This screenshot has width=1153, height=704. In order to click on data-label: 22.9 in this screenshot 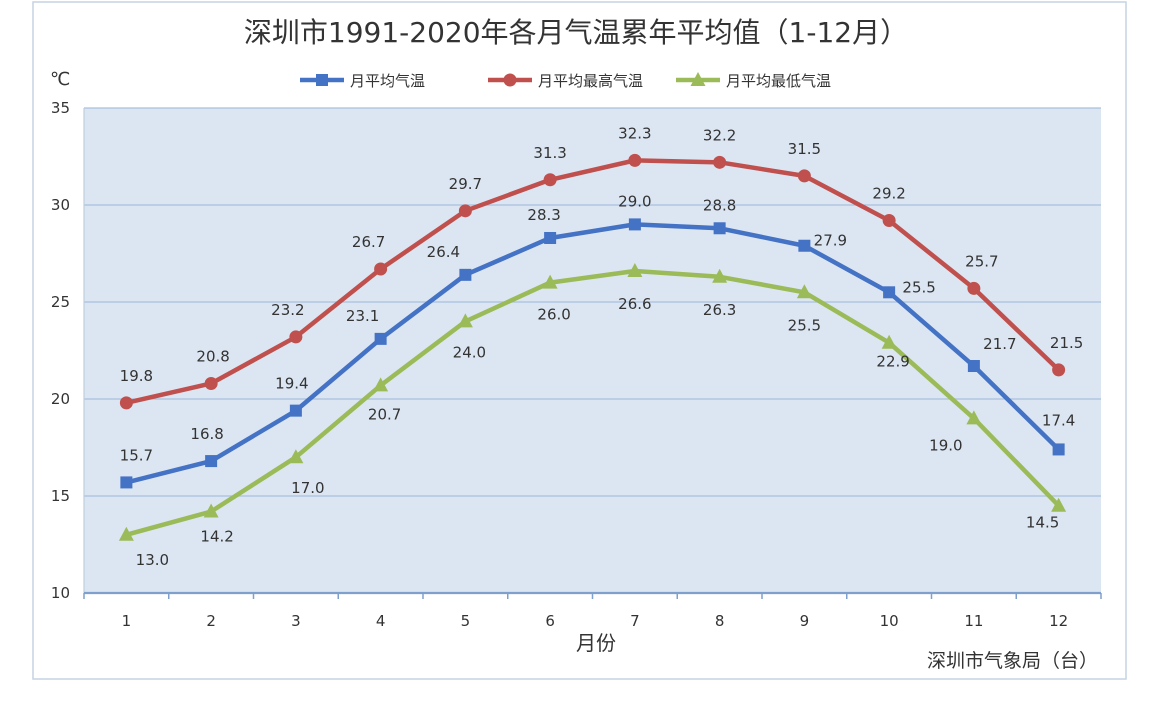, I will do `click(892, 362)`.